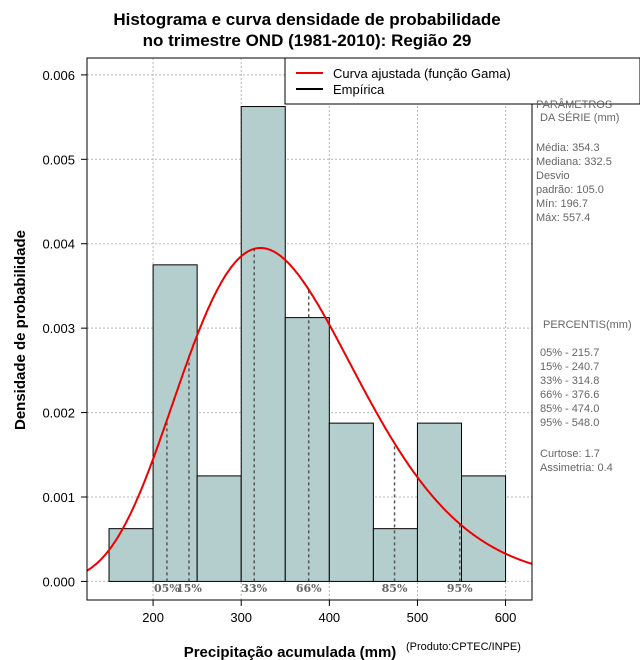 This screenshot has height=660, width=640. What do you see at coordinates (569, 395) in the screenshot?
I see `percentile-66: 66% - 376.6` at bounding box center [569, 395].